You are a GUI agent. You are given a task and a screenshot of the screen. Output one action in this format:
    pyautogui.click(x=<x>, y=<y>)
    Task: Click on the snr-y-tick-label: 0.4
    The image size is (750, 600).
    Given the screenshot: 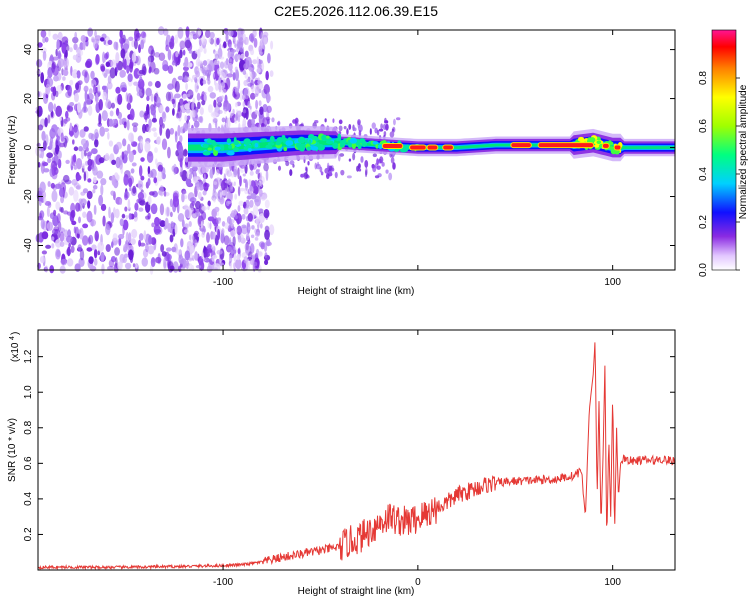 What is the action you would take?
    pyautogui.click(x=28, y=499)
    